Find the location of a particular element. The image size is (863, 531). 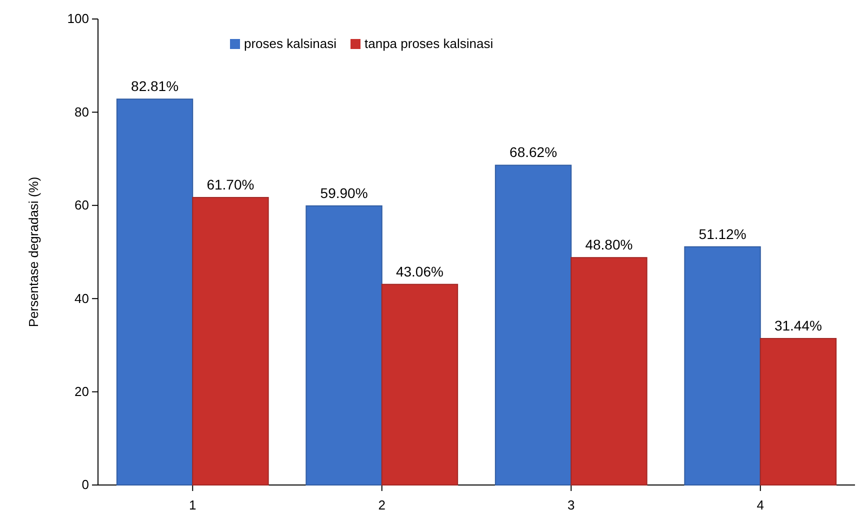

x-tick-label: 2 is located at coordinates (382, 505).